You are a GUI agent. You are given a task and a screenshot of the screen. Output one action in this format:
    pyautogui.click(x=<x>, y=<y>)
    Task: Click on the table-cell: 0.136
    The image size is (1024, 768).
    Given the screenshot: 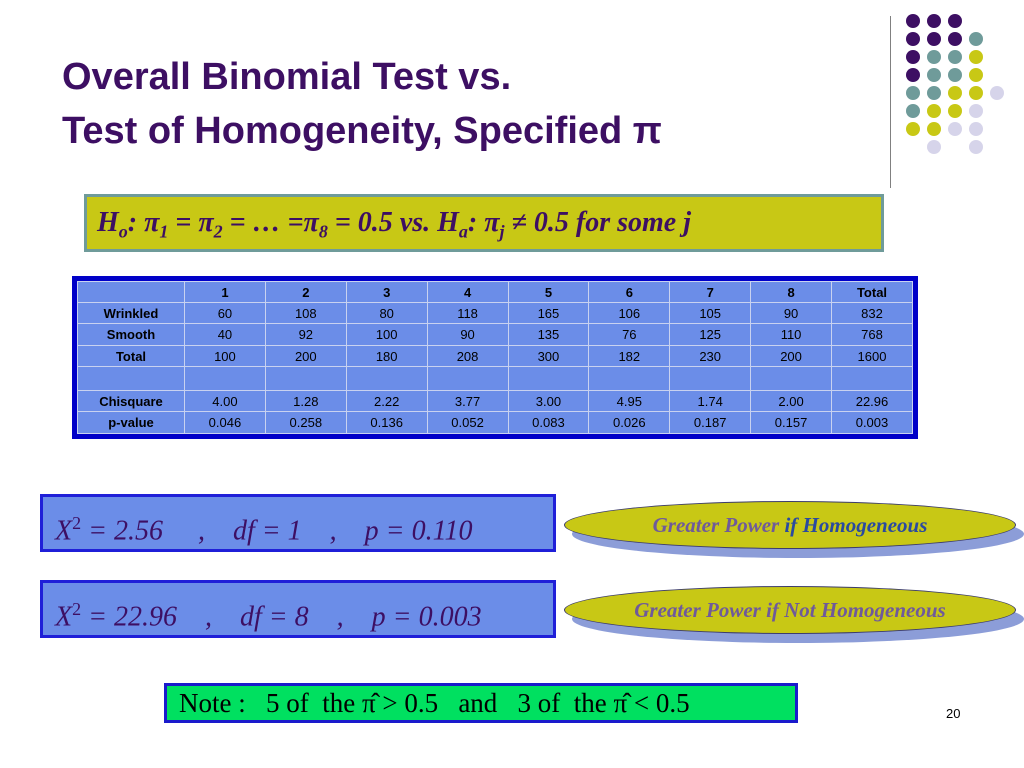 What is the action you would take?
    pyautogui.click(x=386, y=422)
    